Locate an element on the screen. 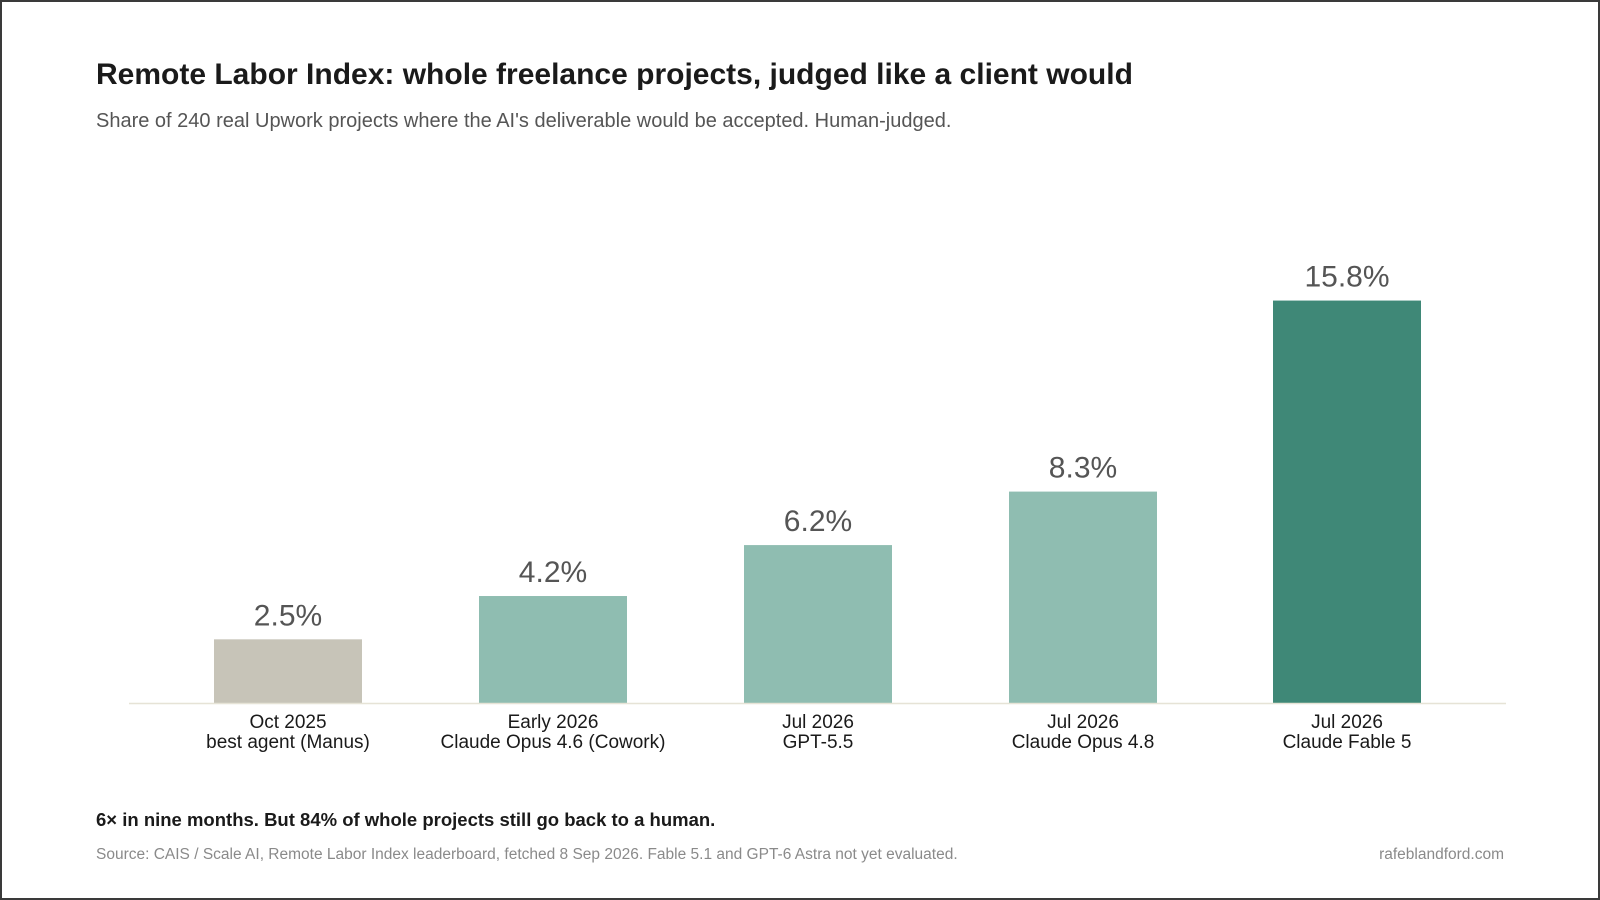 The width and height of the screenshot is (1600, 900). bar-value-label: 15.8% is located at coordinates (1346, 277).